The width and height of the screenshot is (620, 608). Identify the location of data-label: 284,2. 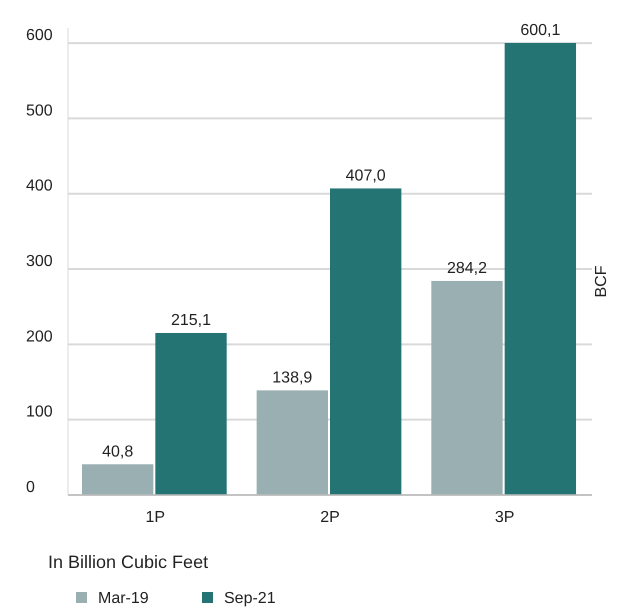
(467, 268).